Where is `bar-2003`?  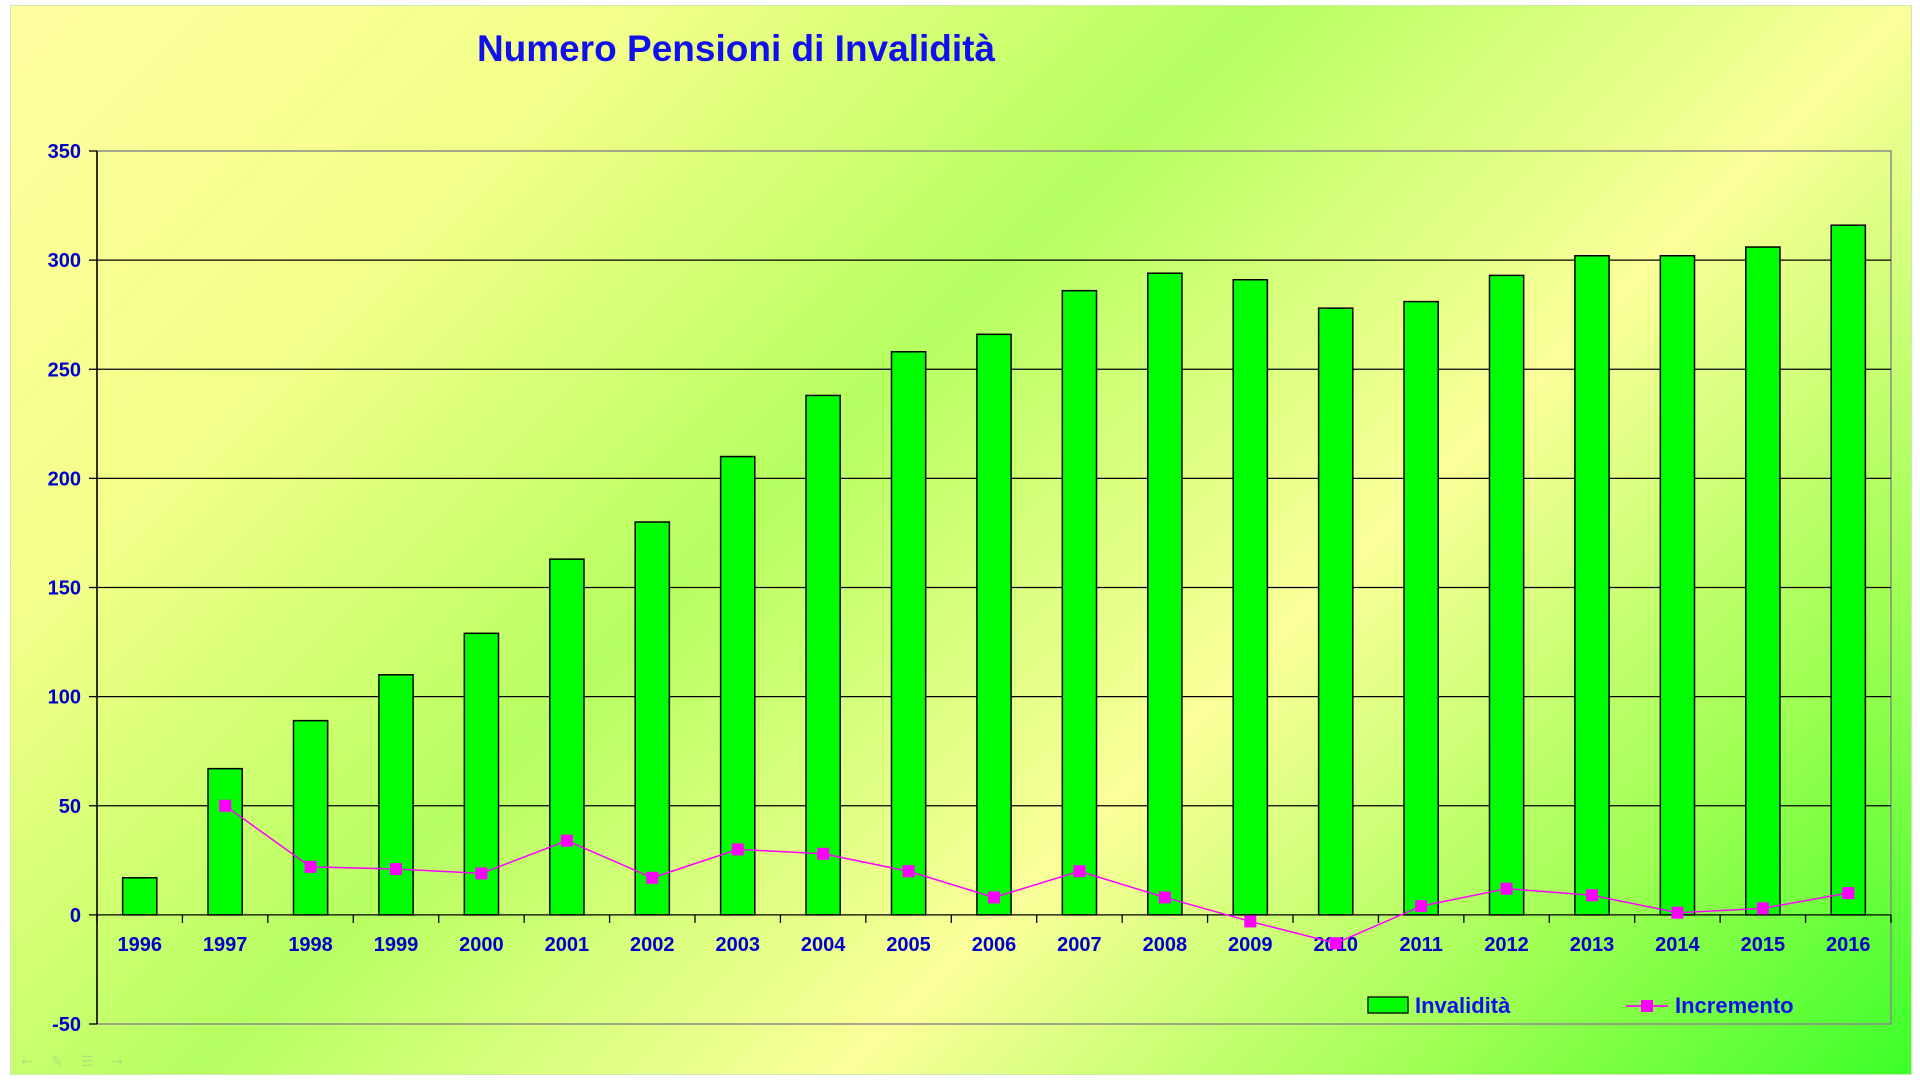 bar-2003 is located at coordinates (737, 685).